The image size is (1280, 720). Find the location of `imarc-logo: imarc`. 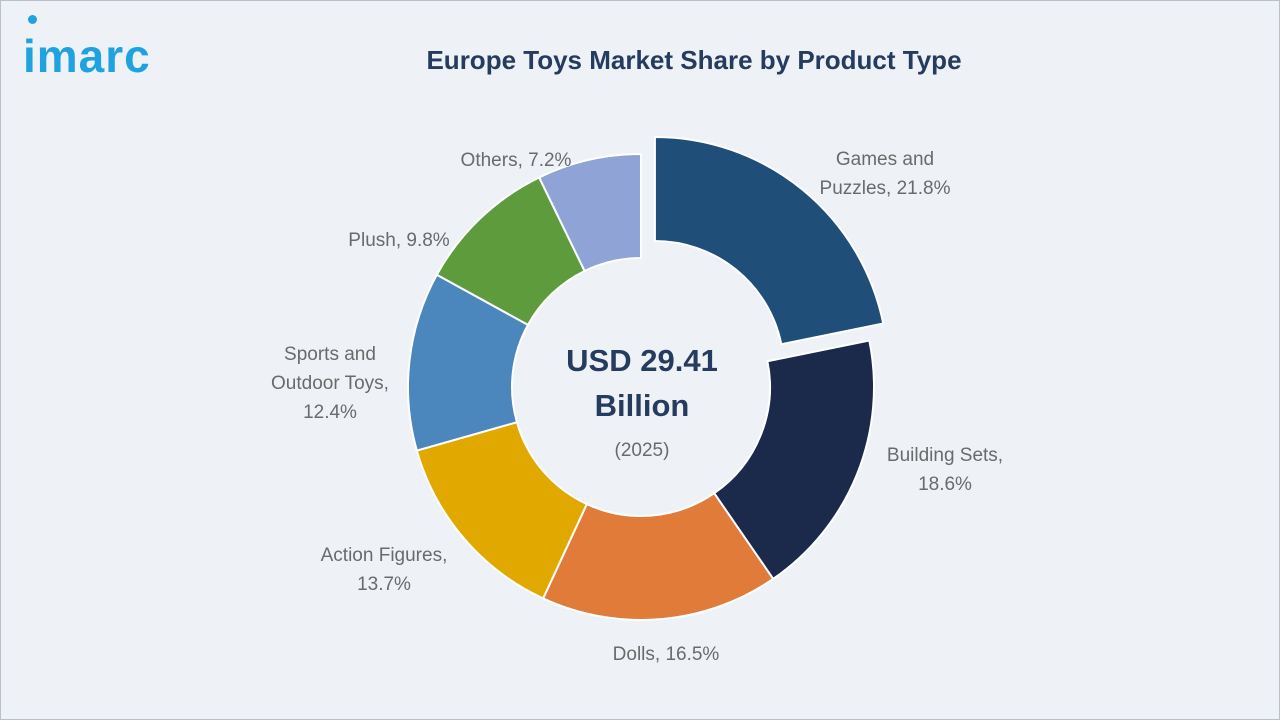

imarc-logo: imarc is located at coordinates (87, 56).